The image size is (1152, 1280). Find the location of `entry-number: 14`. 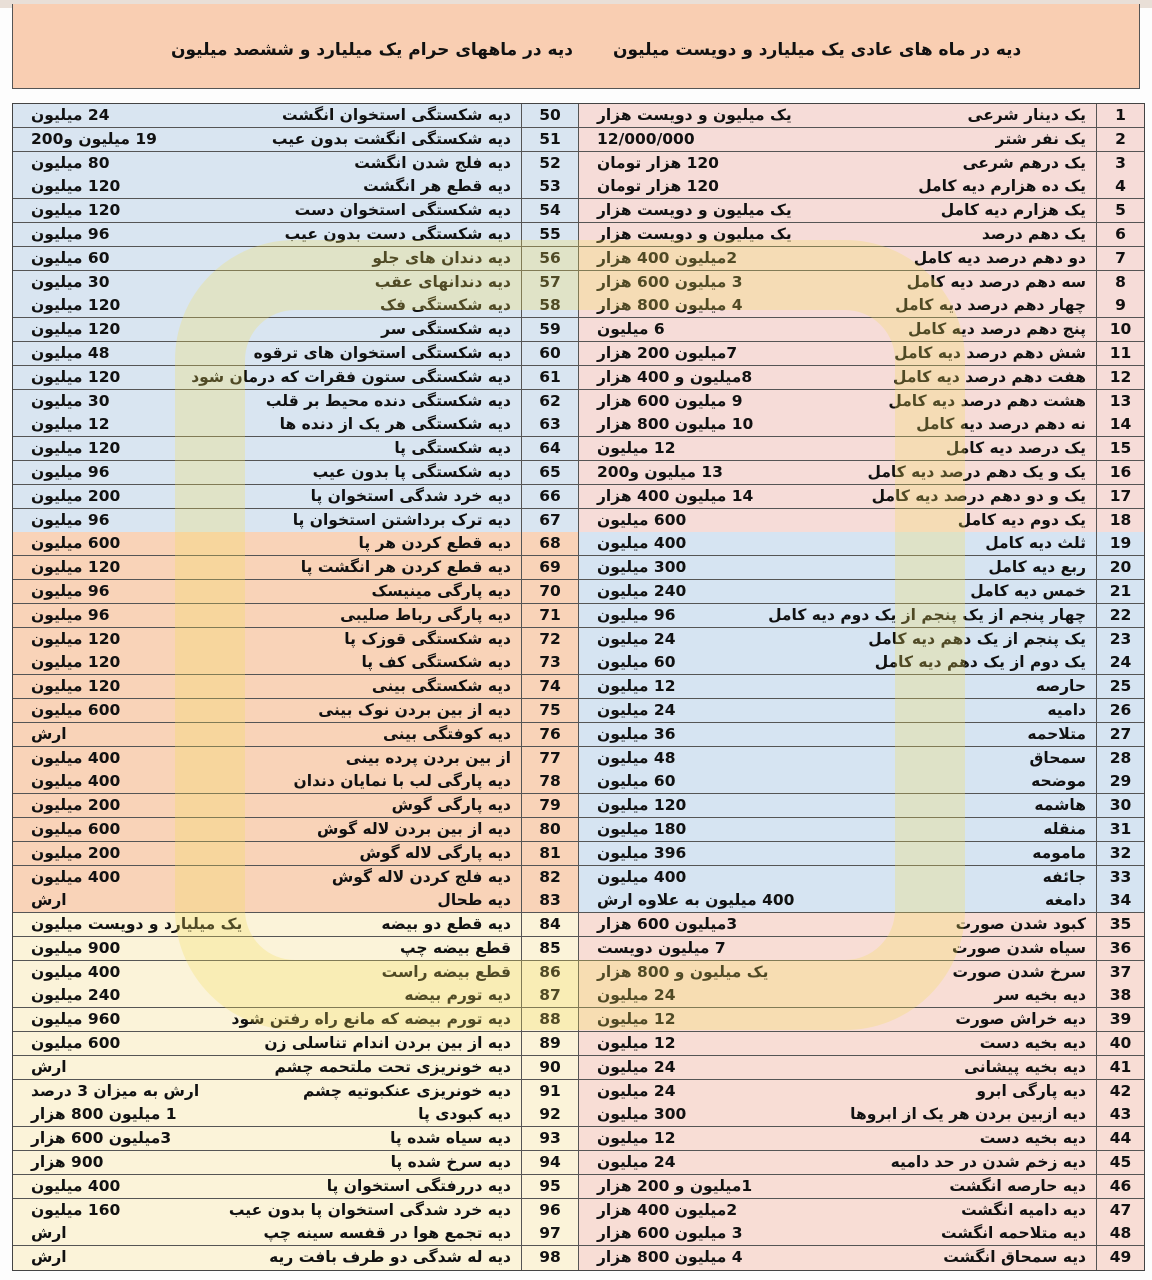

entry-number: 14 is located at coordinates (1120, 425).